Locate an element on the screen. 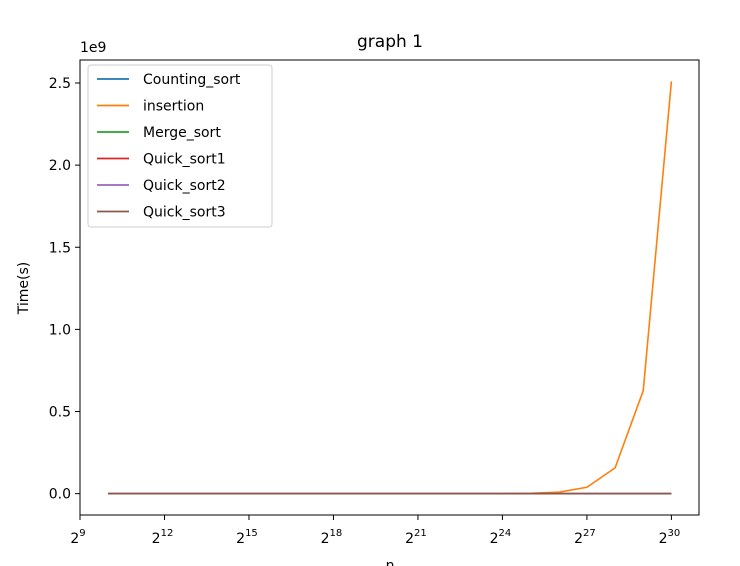  legend-box is located at coordinates (180, 146).